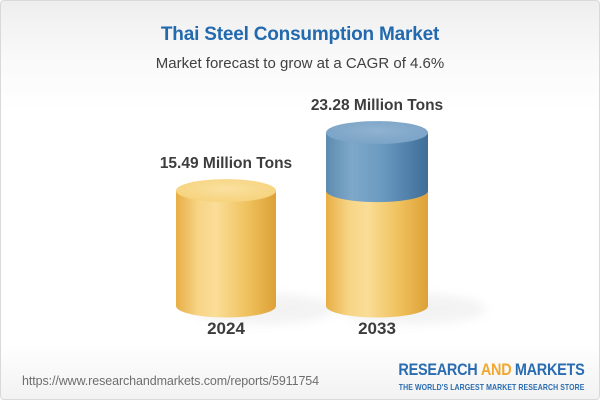 The width and height of the screenshot is (600, 400). Describe the element at coordinates (377, 133) in the screenshot. I see `cylinder-2033-top` at that location.